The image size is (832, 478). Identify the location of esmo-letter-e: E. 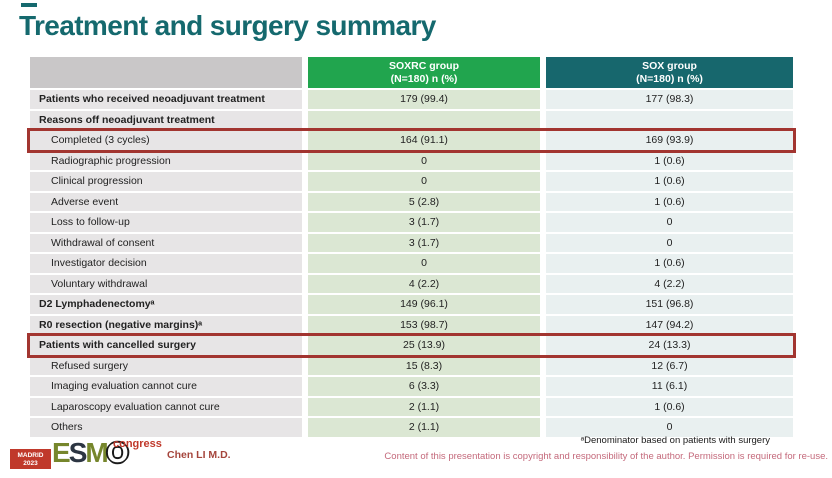
(61, 452).